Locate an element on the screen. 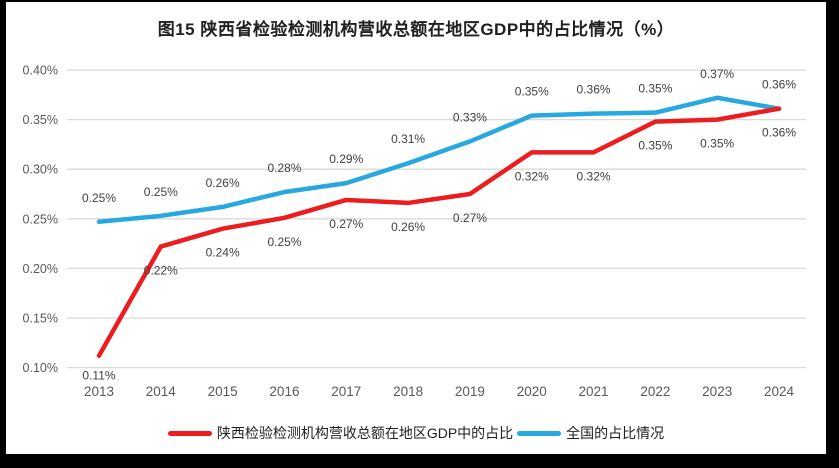 This screenshot has width=839, height=468. x-tick-label: 2019 is located at coordinates (470, 391).